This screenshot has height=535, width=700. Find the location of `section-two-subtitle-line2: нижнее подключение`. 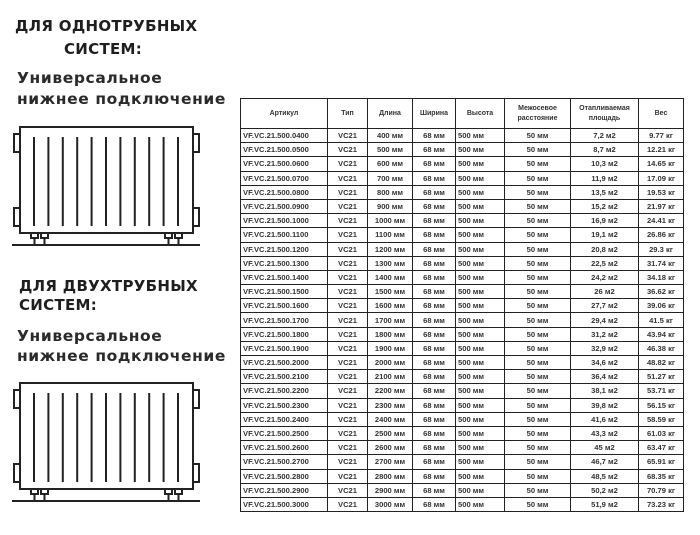

section-two-subtitle-line2: нижнее подключение is located at coordinates (121, 356).